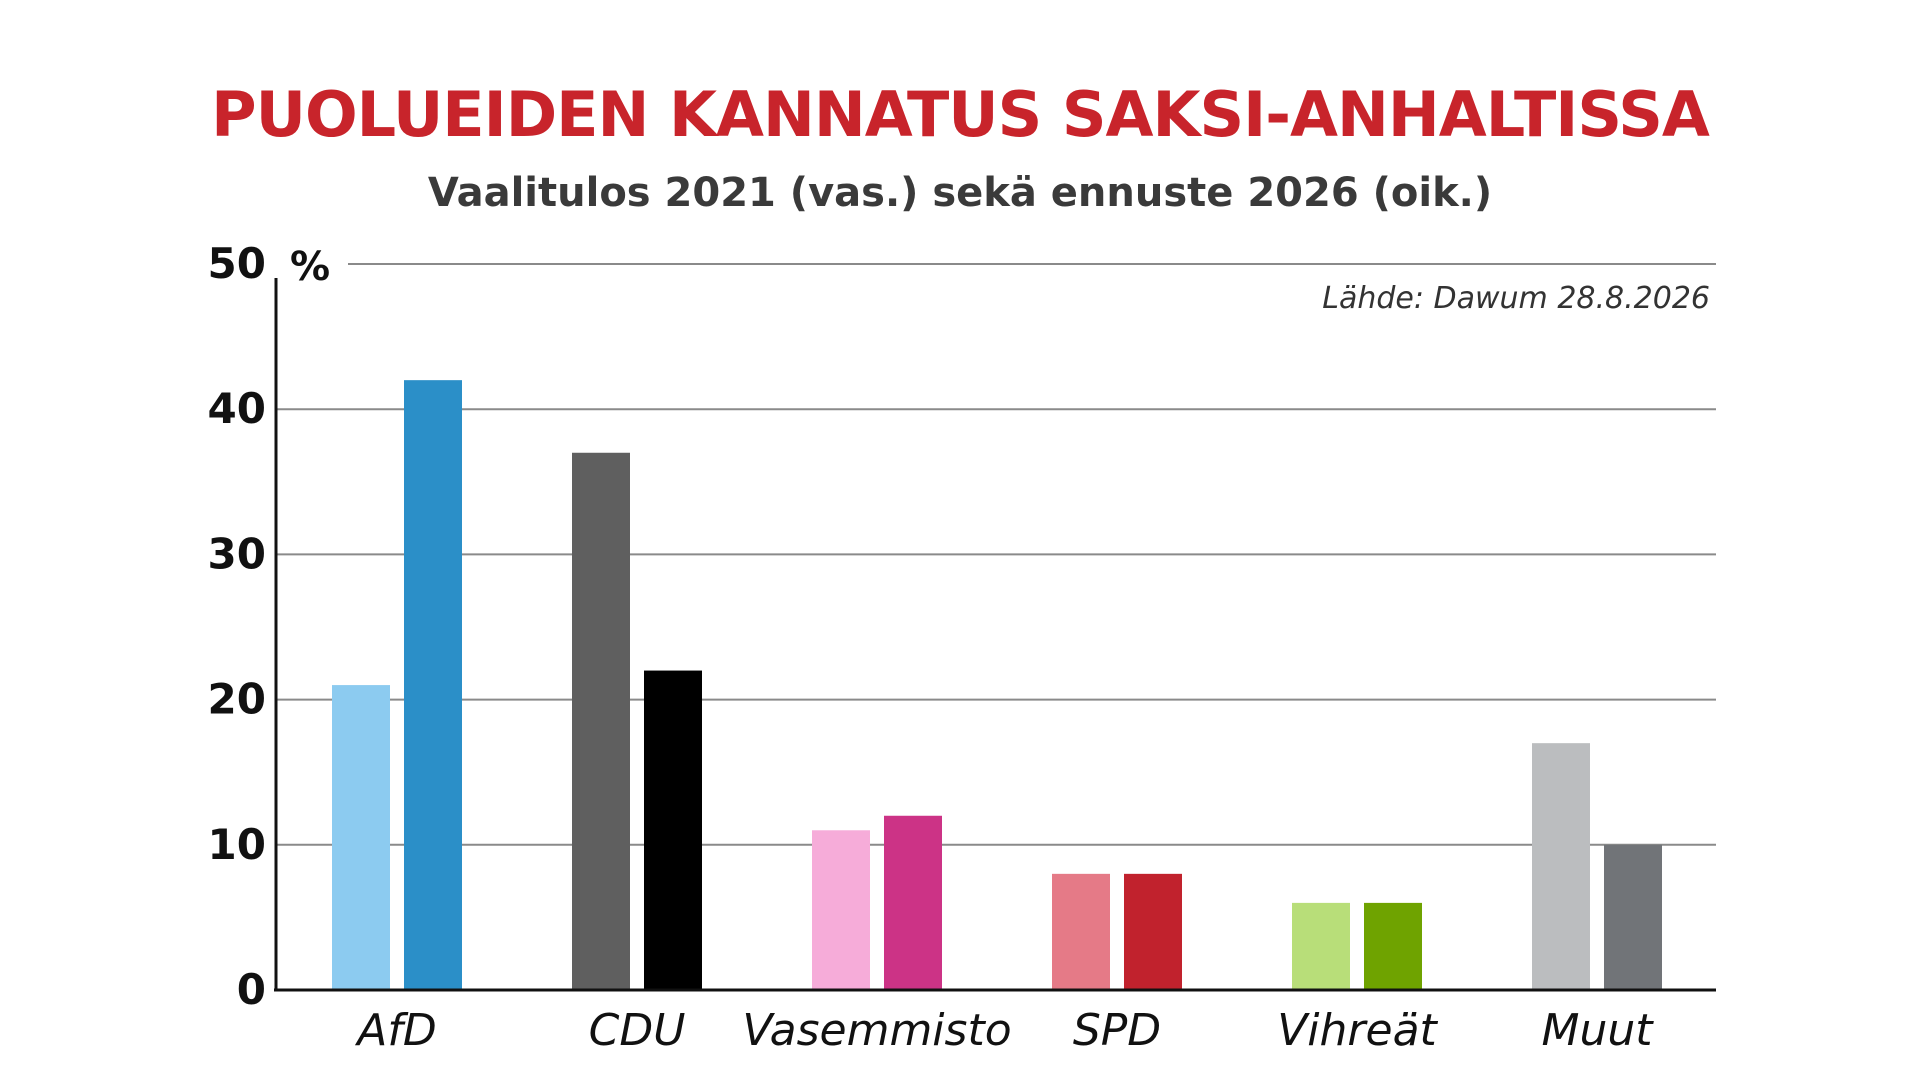 This screenshot has height=1080, width=1920. I want to click on y-axis-unit: %, so click(310, 267).